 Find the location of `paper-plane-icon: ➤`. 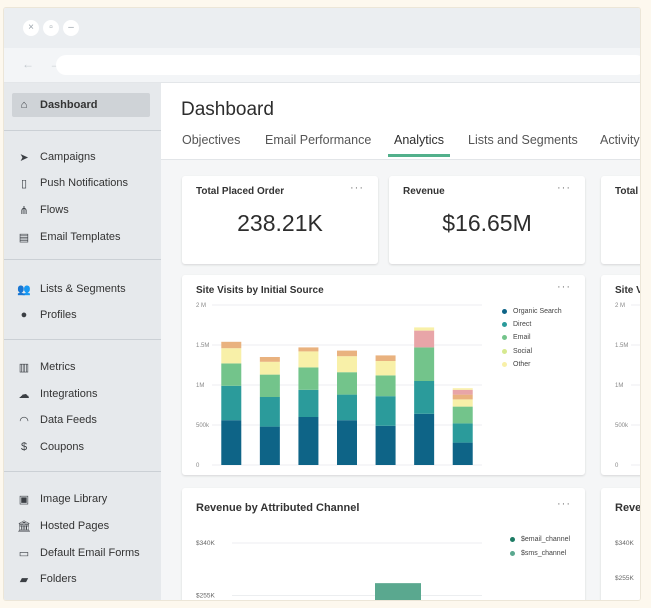

paper-plane-icon: ➤ is located at coordinates (24, 157).